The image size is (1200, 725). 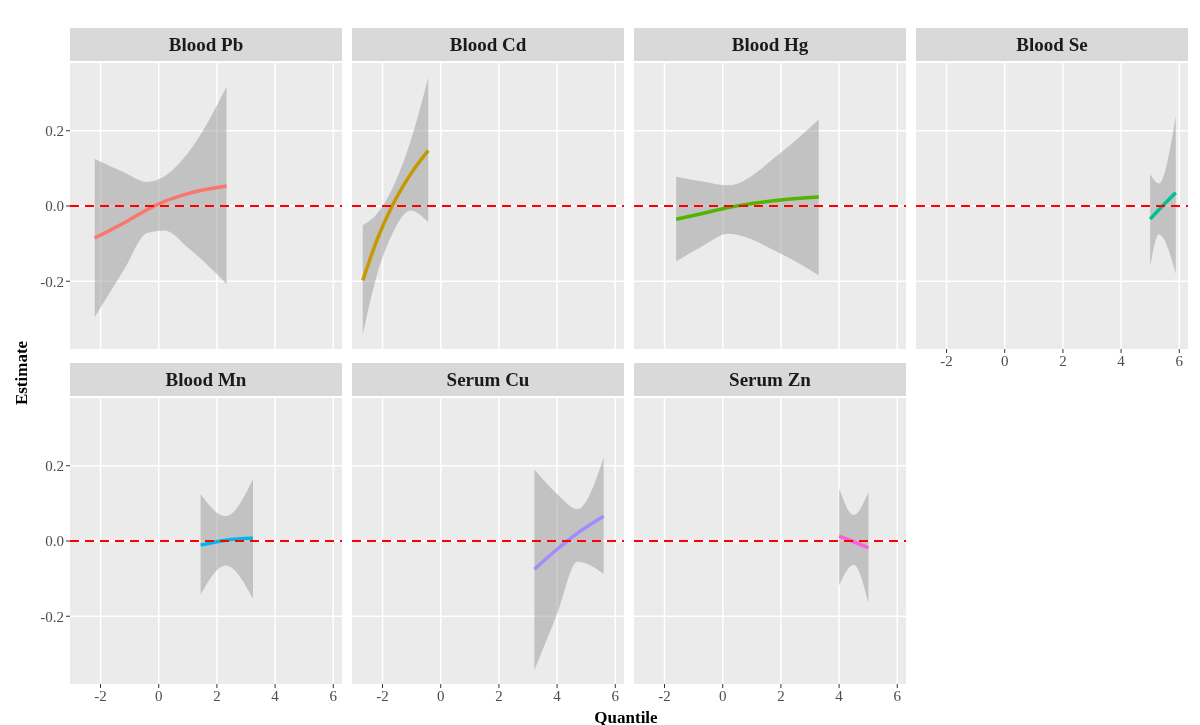 I want to click on chart-title: Blood Se, so click(x=1052, y=44).